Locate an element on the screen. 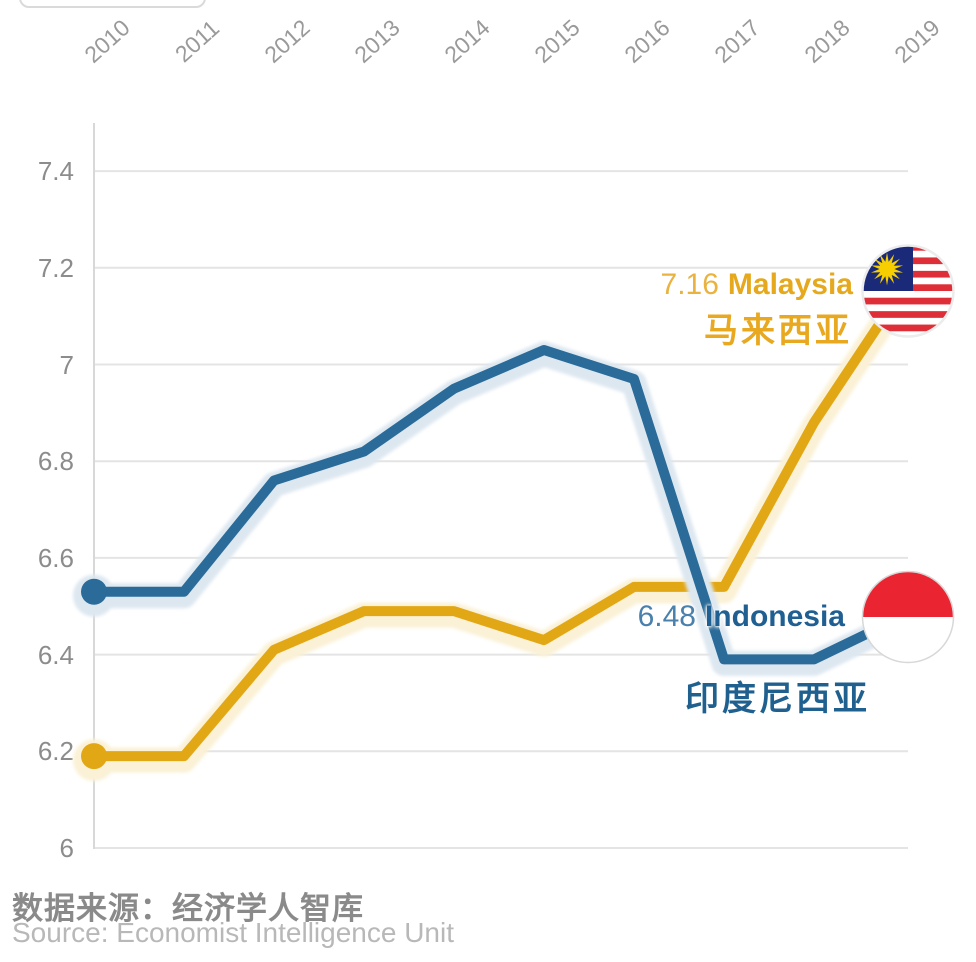 The width and height of the screenshot is (976, 962). y-tick-label: 6.2 is located at coordinates (55, 751).